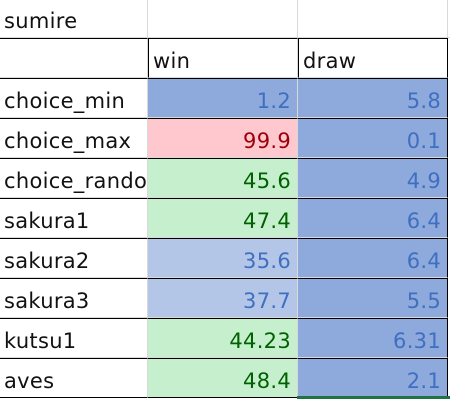 The height and width of the screenshot is (402, 450). I want to click on cell-win: 99.9, so click(223, 138).